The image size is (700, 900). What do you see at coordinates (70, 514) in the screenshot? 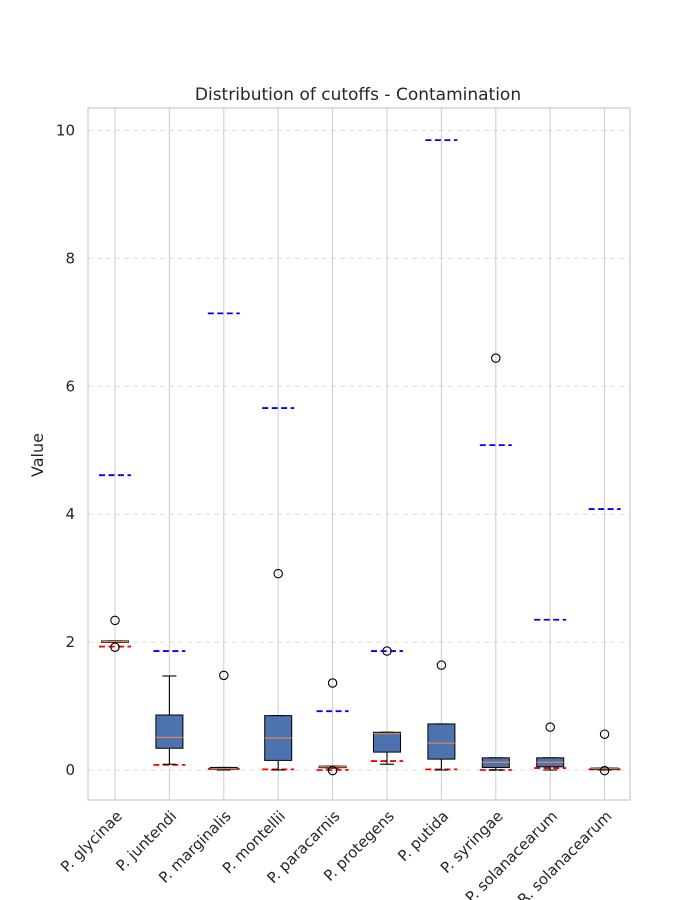
I see `y-tick-label: 4` at bounding box center [70, 514].